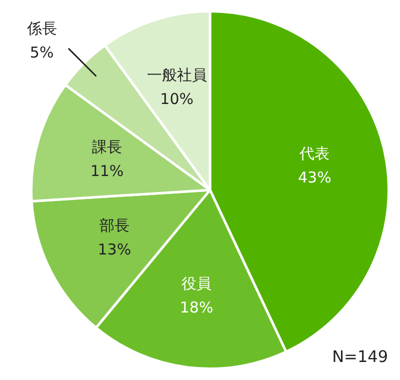 This screenshot has height=380, width=400. What do you see at coordinates (315, 177) in the screenshot?
I see `data-label: 43%` at bounding box center [315, 177].